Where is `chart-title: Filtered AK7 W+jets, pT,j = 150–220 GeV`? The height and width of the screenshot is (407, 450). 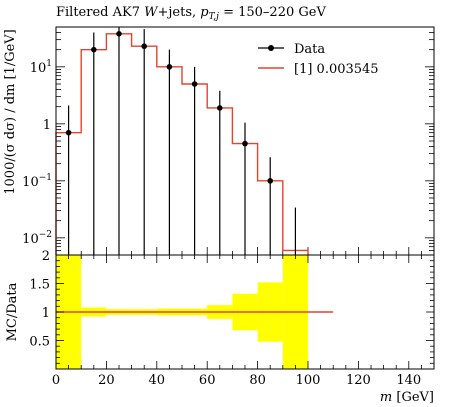
chart-title: Filtered AK7 W+jets, pT,j = 150–220 GeV is located at coordinates (191, 13).